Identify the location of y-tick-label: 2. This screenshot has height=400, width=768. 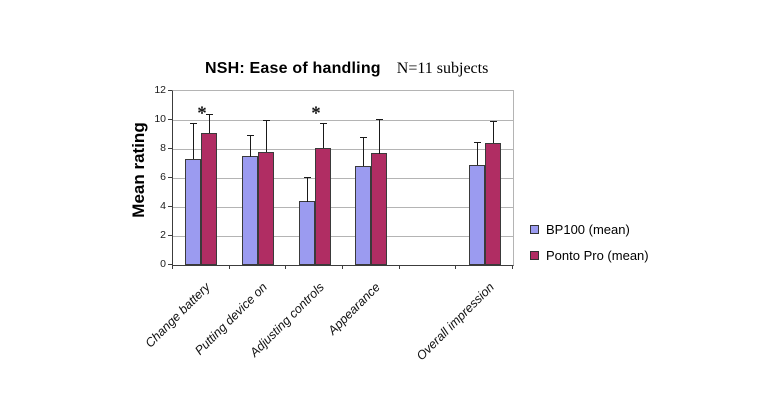
(163, 235).